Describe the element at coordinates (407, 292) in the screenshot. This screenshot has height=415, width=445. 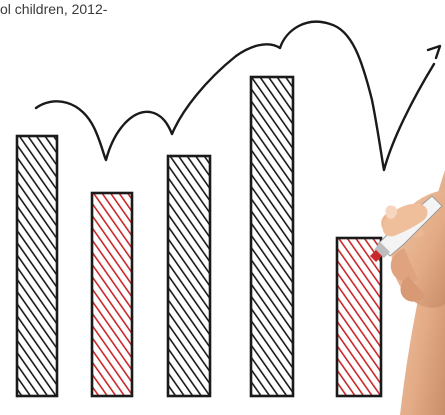
I see `hand-with-marker` at that location.